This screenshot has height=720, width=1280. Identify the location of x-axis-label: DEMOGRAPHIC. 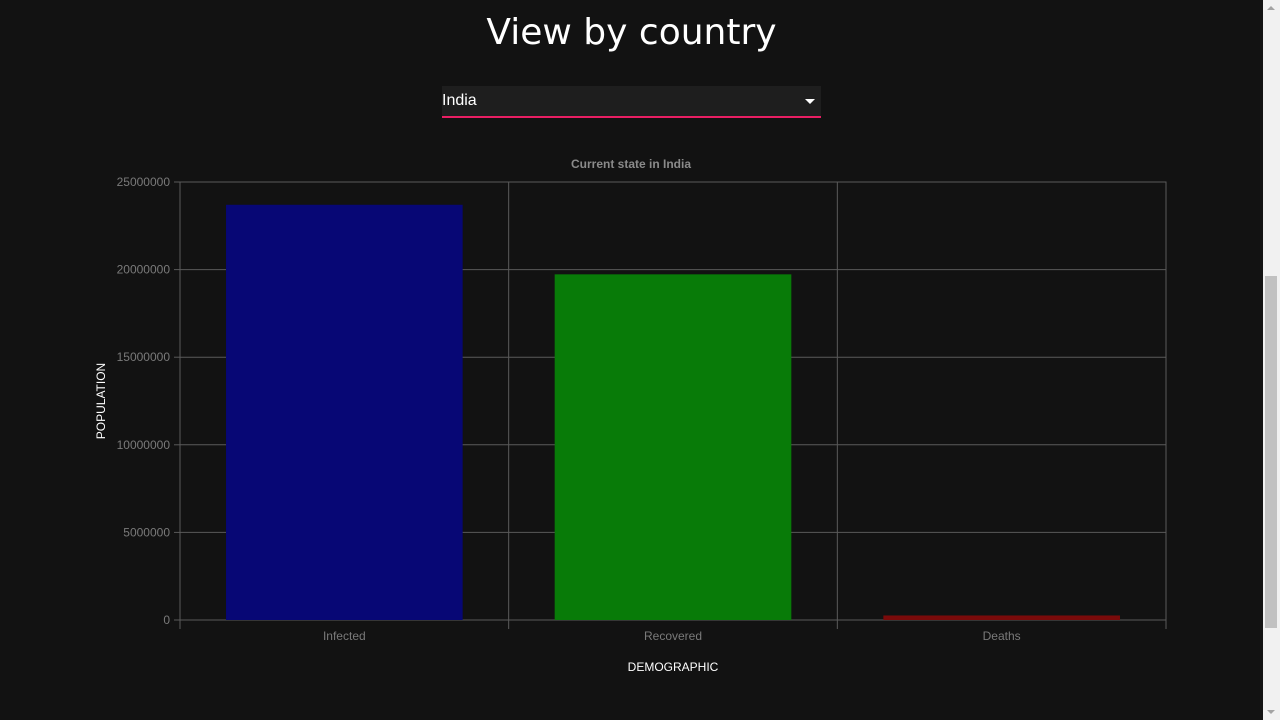
(673, 667).